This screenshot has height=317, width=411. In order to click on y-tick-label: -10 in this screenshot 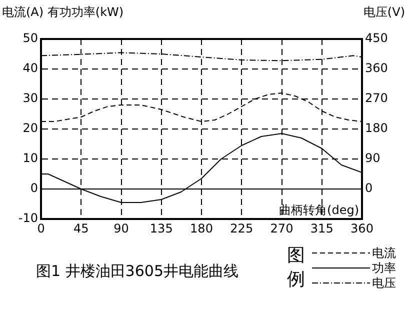, I will do `click(28, 218)`.